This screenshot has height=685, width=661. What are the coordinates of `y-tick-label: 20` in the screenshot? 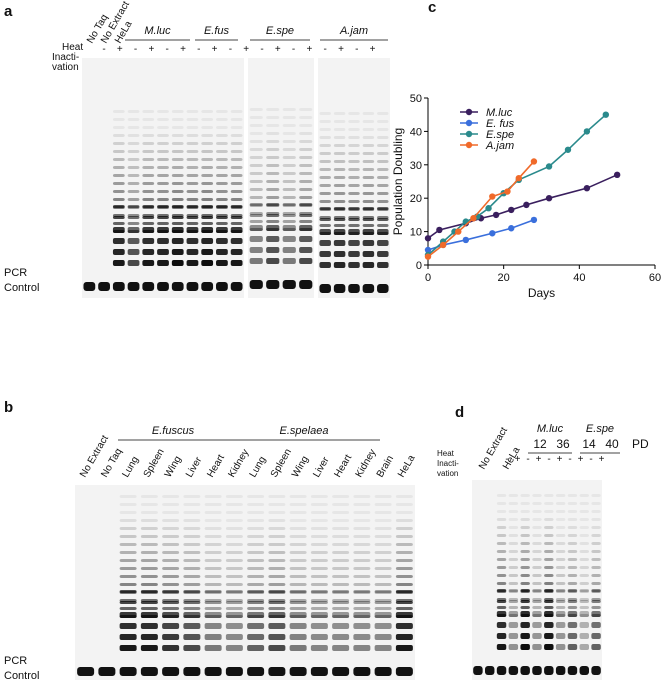 It's located at (416, 199).